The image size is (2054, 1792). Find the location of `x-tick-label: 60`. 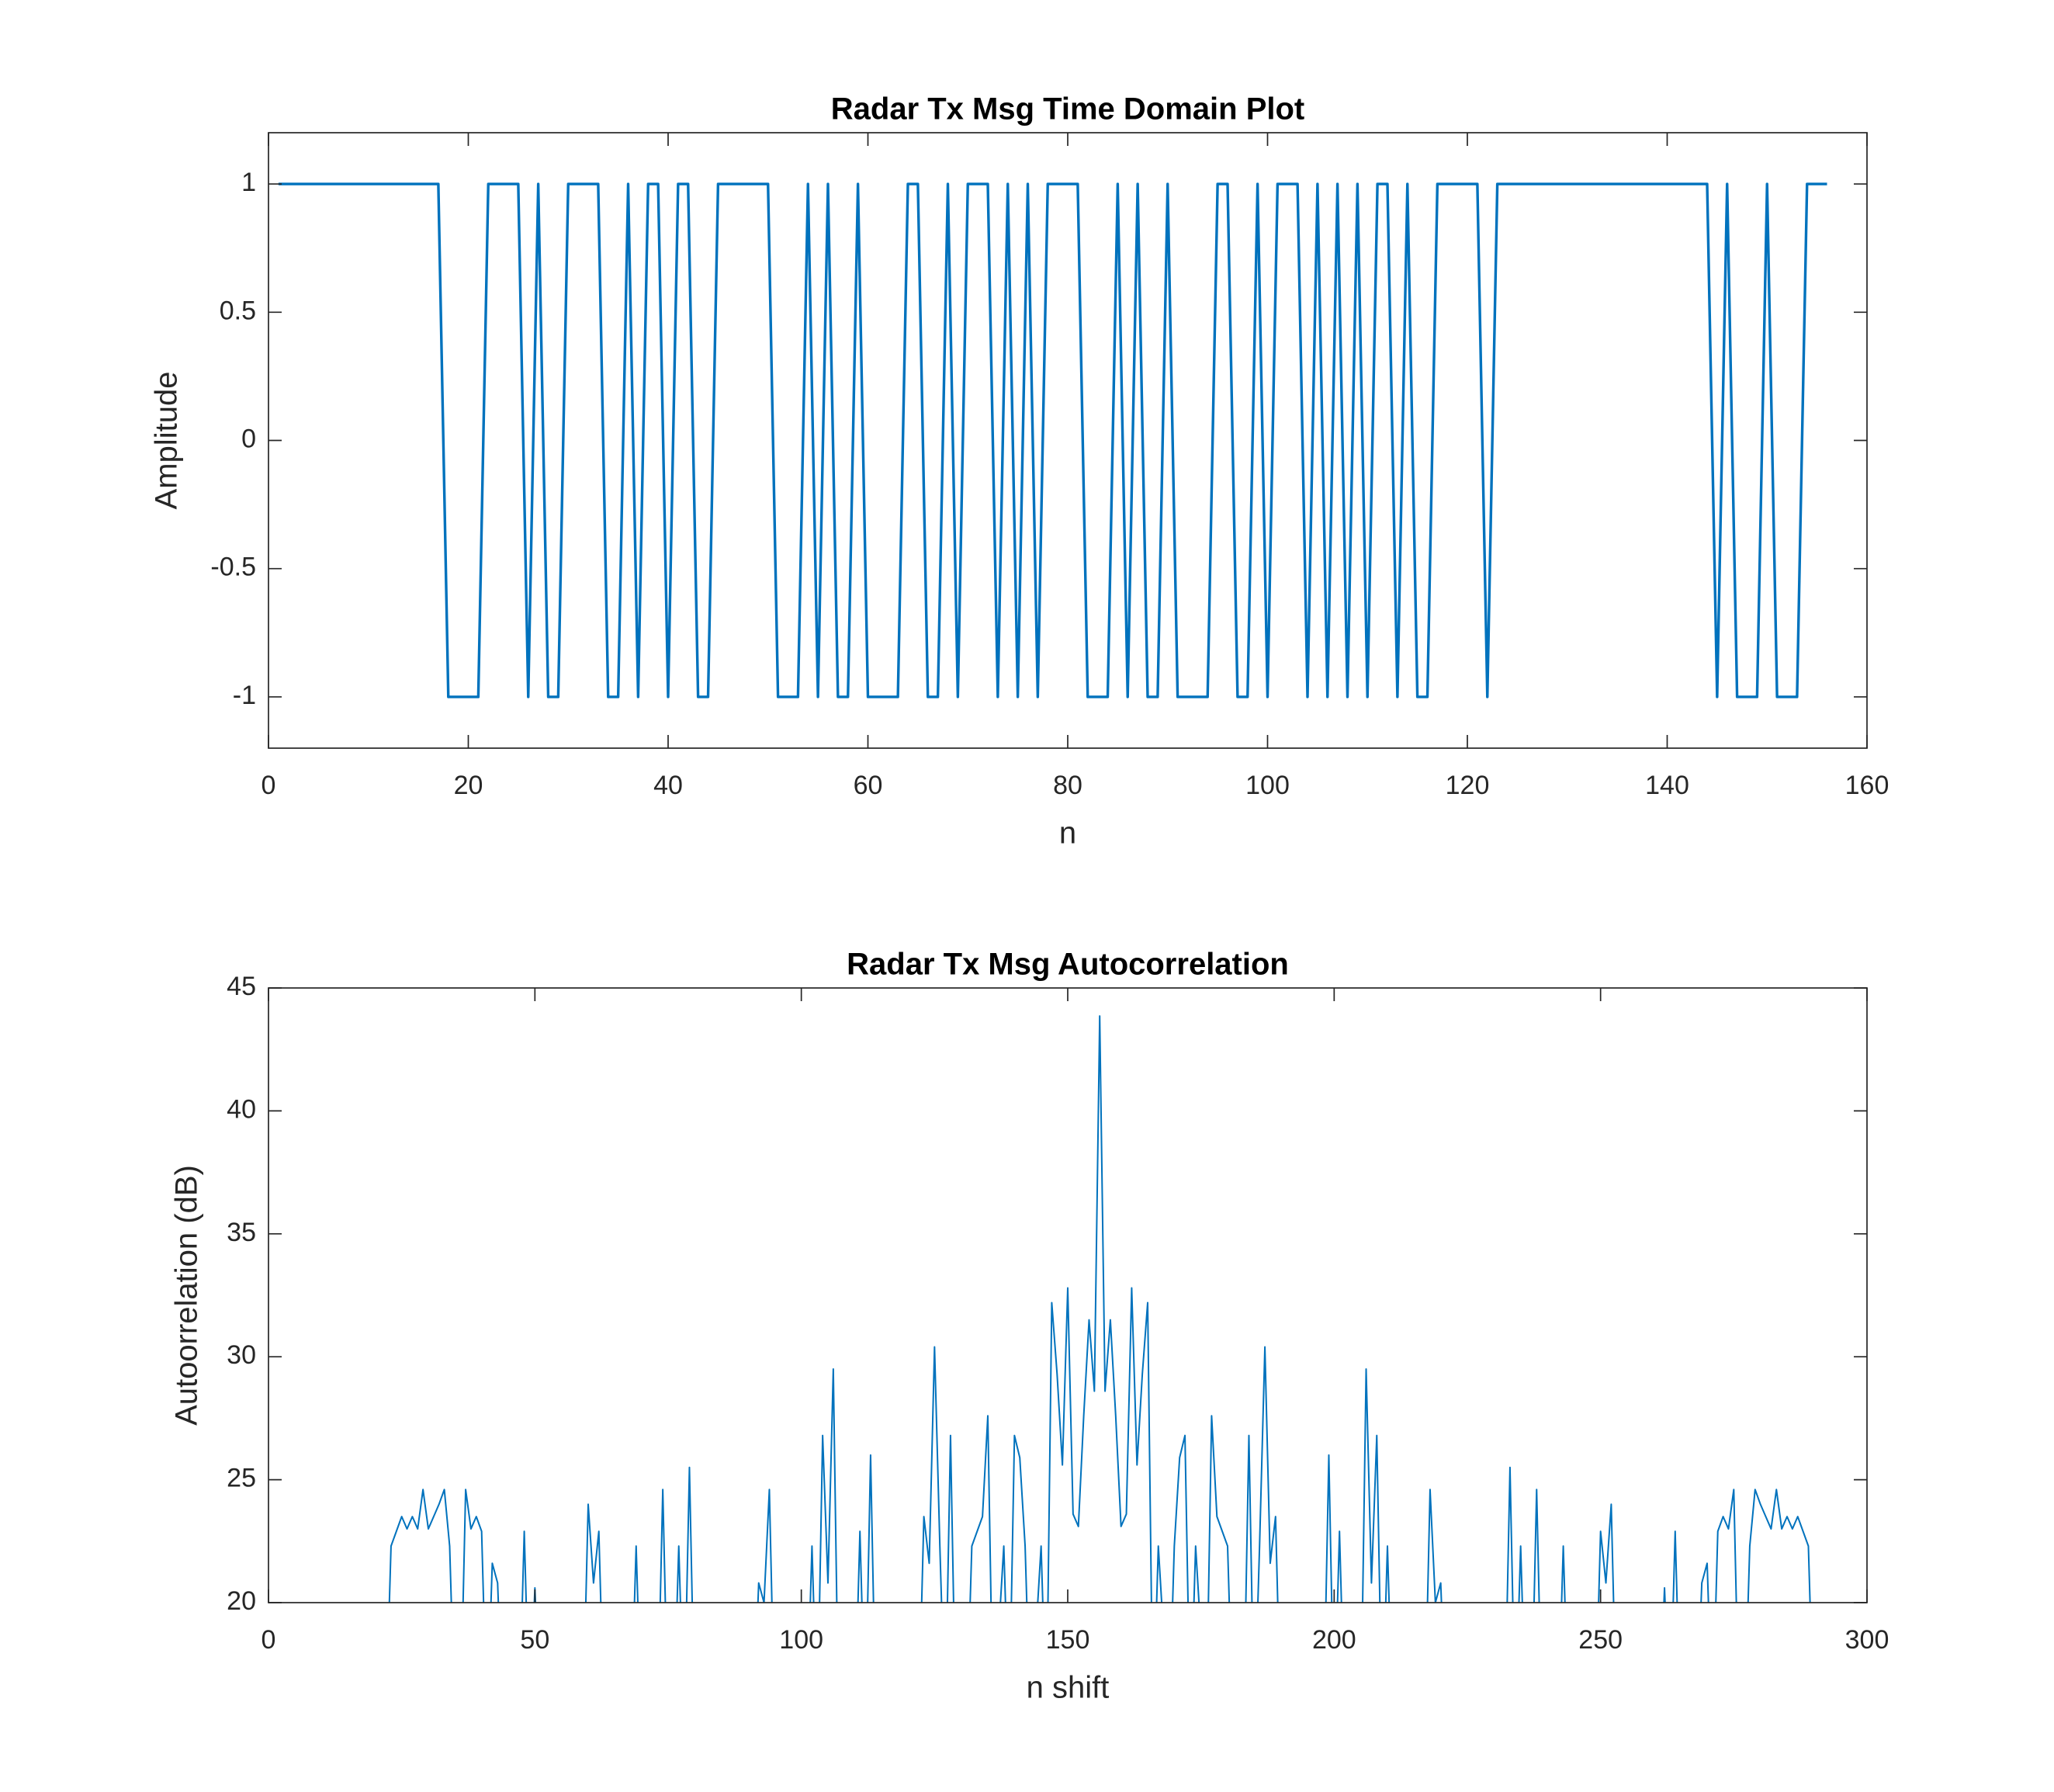

x-tick-label: 60 is located at coordinates (868, 785).